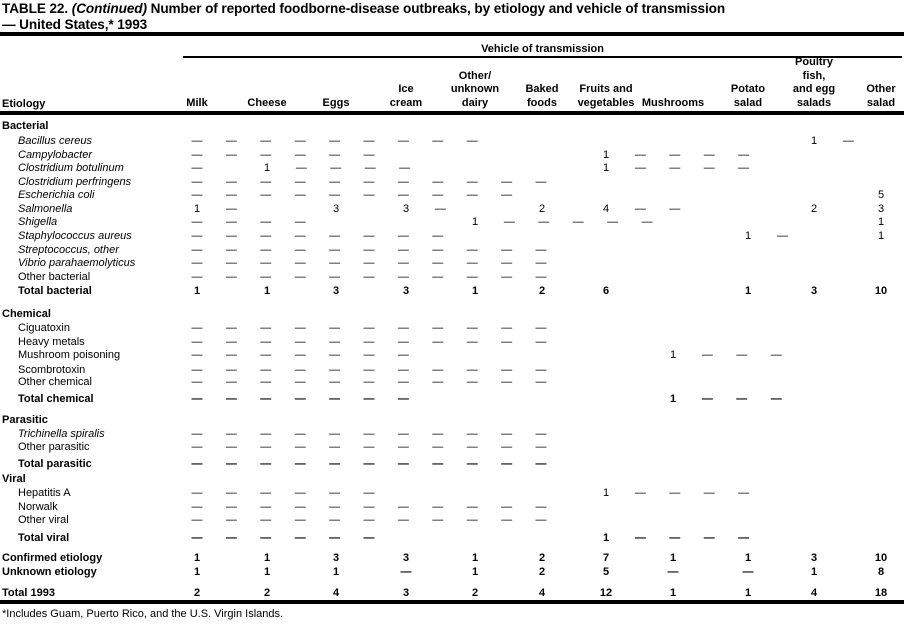  I want to click on column-header-eggs: Eggs, so click(336, 102).